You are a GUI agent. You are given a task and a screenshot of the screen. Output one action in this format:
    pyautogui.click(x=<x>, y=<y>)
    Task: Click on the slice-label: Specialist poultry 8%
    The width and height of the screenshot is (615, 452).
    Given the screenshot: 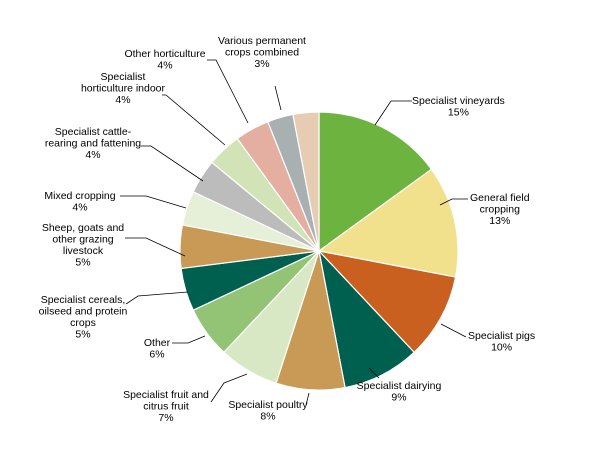 What is the action you would take?
    pyautogui.click(x=268, y=411)
    